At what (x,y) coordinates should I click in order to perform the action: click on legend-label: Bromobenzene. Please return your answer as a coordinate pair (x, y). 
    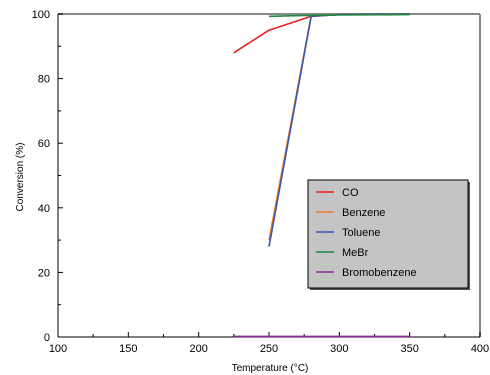
    Looking at the image, I should click on (379, 273).